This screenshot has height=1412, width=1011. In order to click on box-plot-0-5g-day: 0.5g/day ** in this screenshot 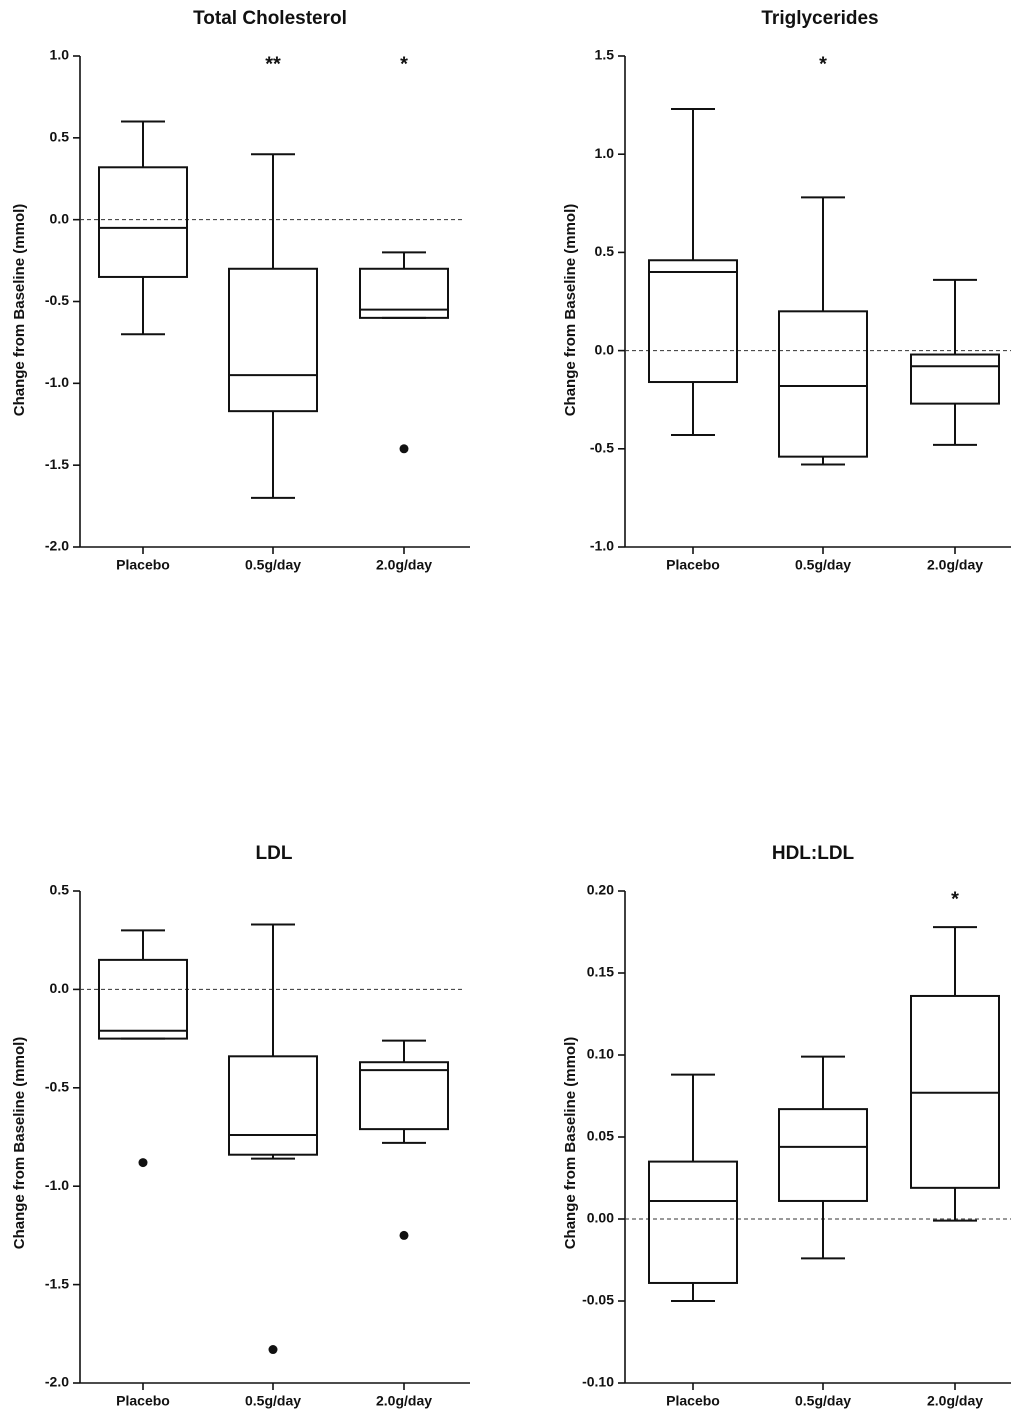, I will do `click(273, 313)`.